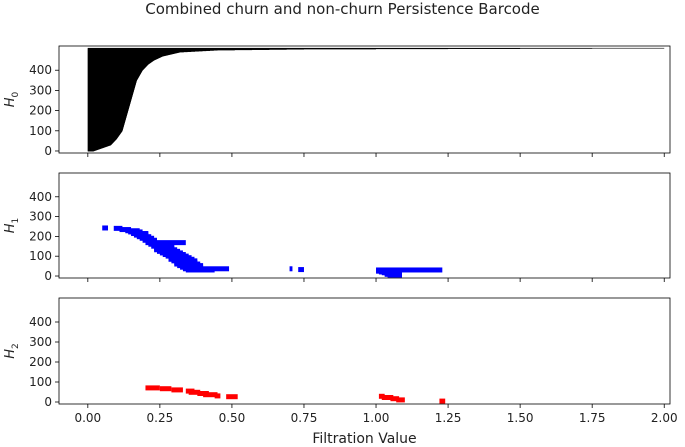 The image size is (685, 447). What do you see at coordinates (304, 418) in the screenshot?
I see `x-tick-label: 0.75` at bounding box center [304, 418].